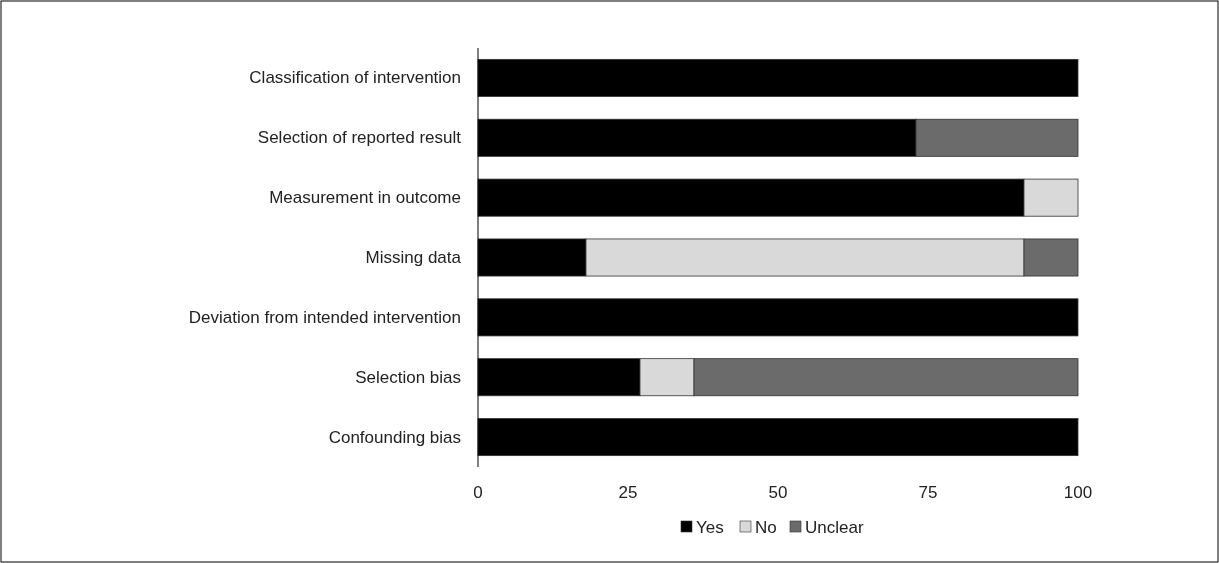 Image resolution: width=1219 pixels, height=563 pixels. Describe the element at coordinates (710, 527) in the screenshot. I see `legend-label: Yes` at that location.